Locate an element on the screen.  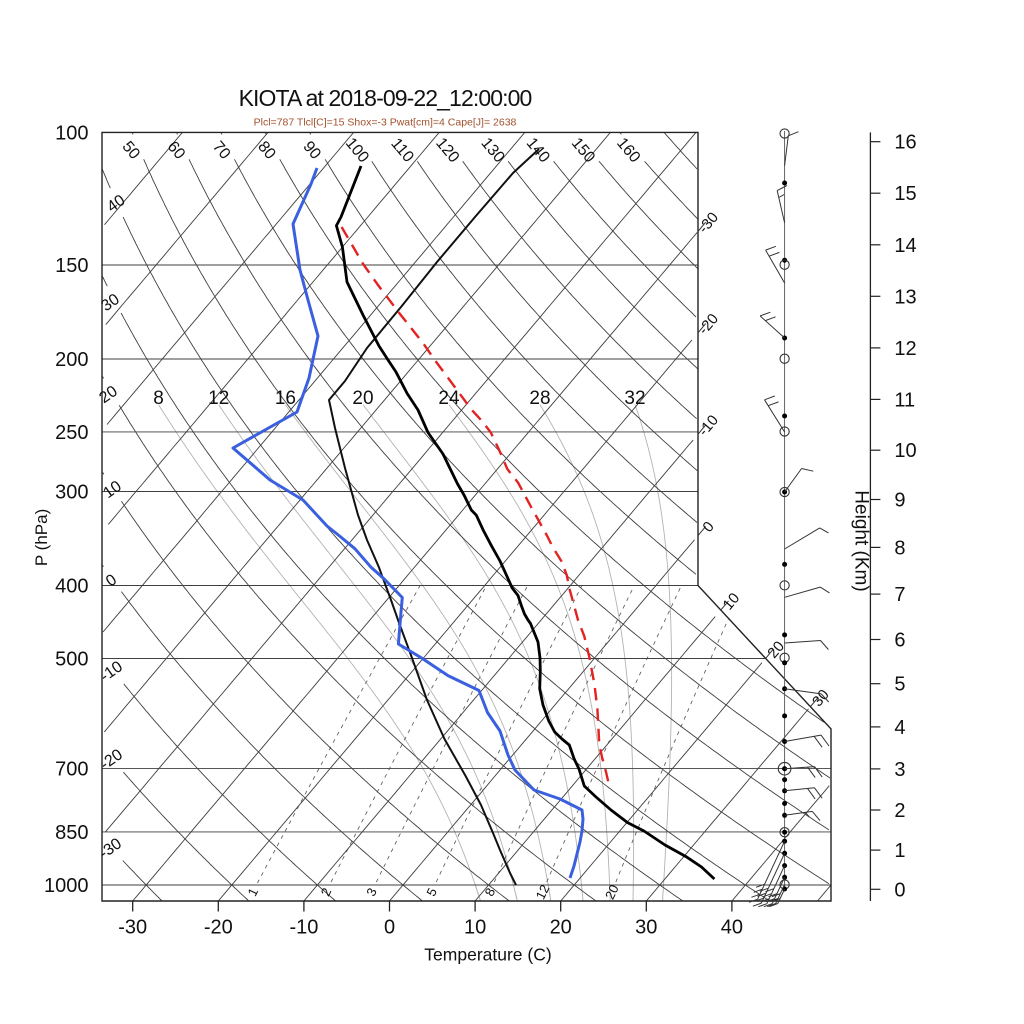
svg-text: 5 is located at coordinates (899, 685).